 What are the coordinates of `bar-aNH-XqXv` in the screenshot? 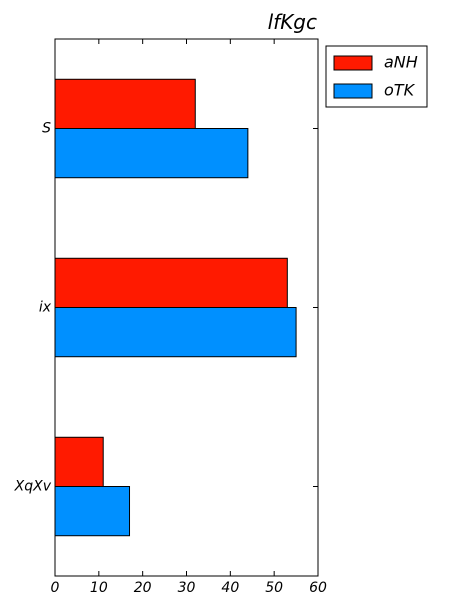 It's located at (79, 461).